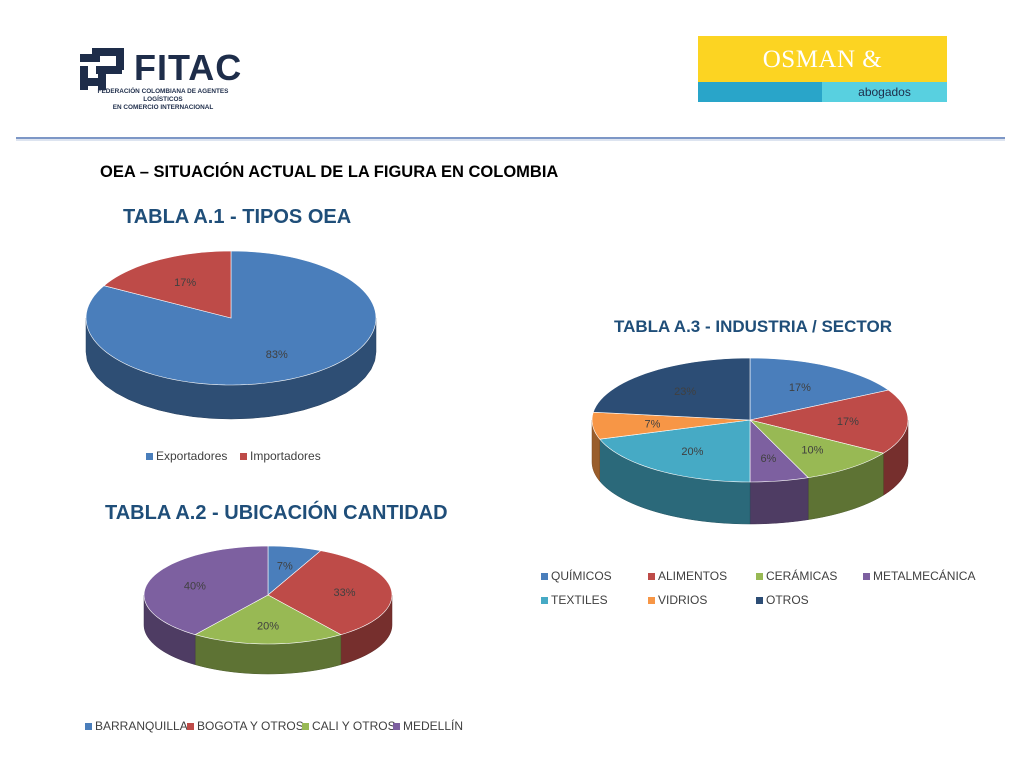 This screenshot has height=768, width=1024. I want to click on legend-label: BOGOTA Y OTROS, so click(250, 726).